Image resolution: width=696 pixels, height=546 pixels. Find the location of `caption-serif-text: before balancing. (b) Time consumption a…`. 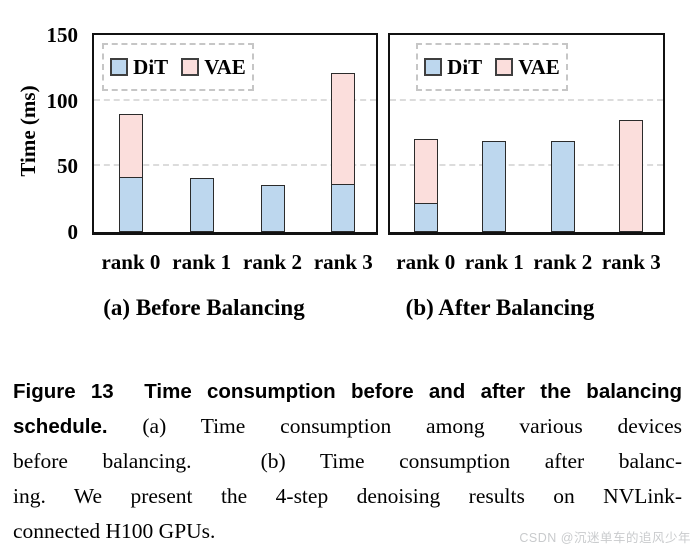

caption-serif-text: before balancing. (b) Time consumption a… is located at coordinates (347, 461).